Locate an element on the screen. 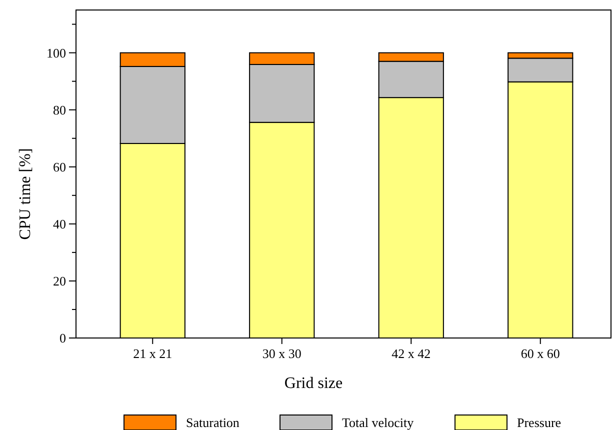  y-axis-title: CPU time [%] is located at coordinates (25, 194).